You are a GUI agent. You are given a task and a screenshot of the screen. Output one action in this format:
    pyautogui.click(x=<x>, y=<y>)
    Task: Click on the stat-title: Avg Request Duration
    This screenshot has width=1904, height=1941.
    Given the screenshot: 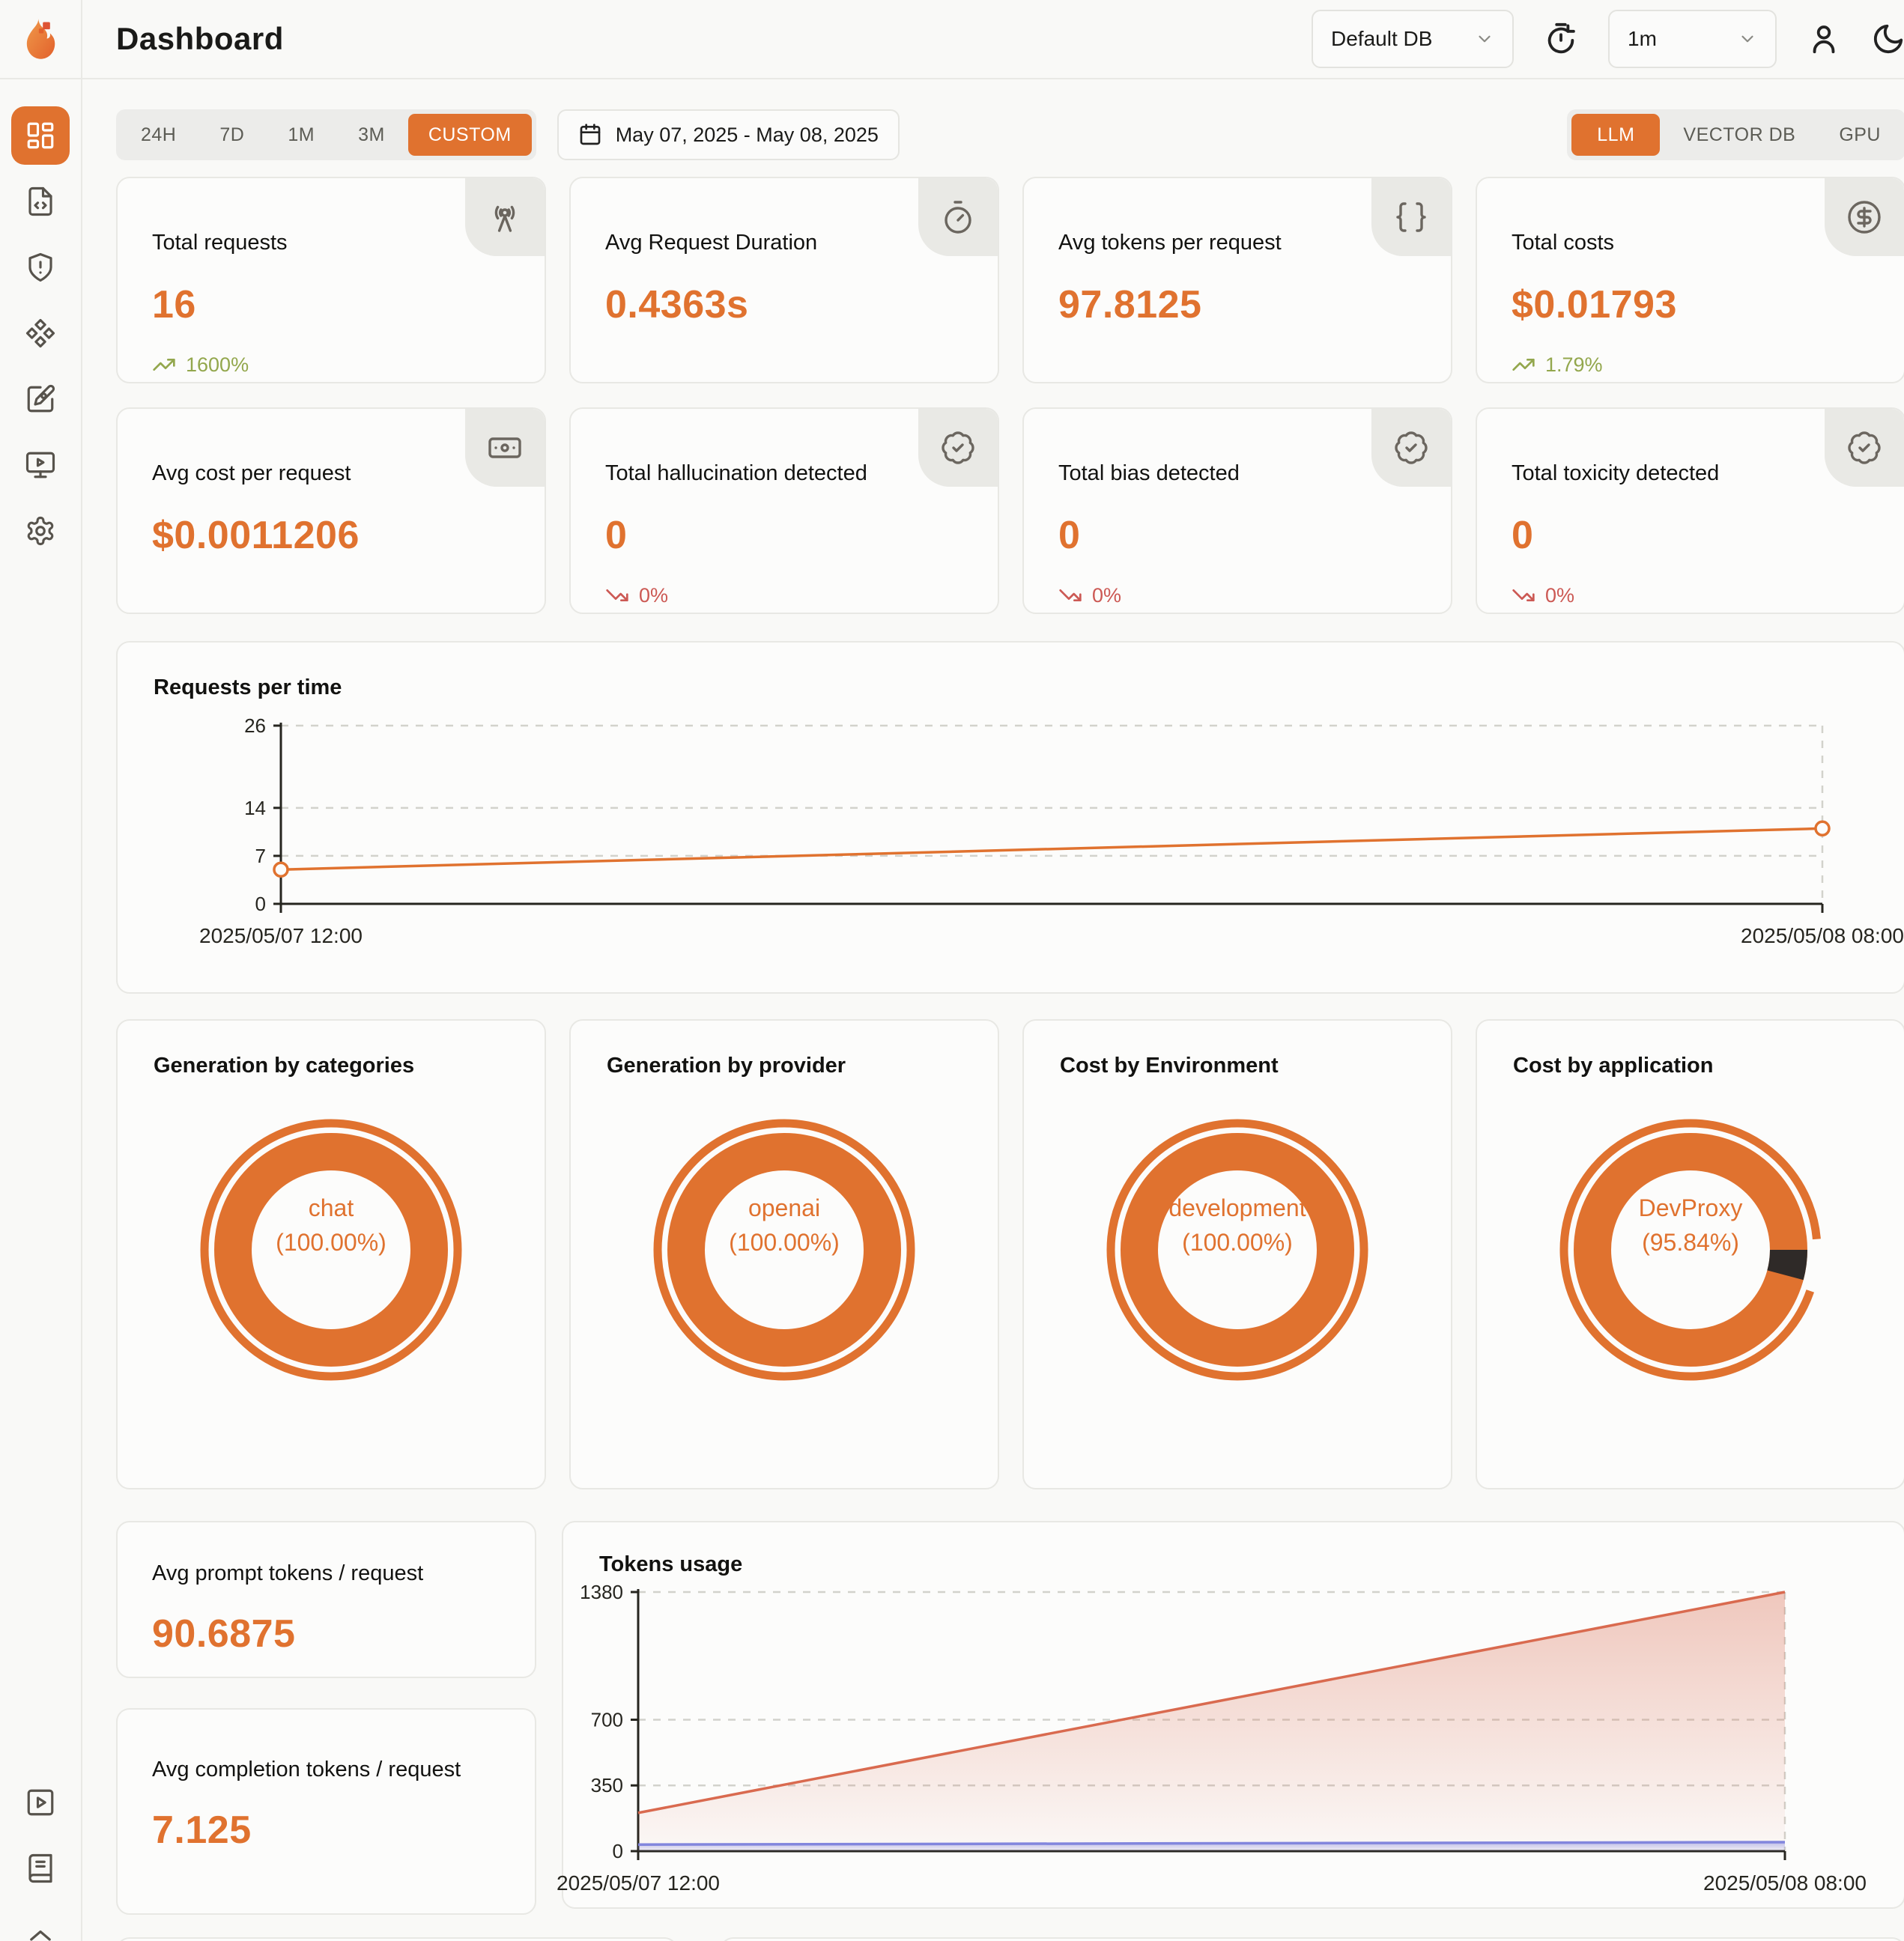 What is the action you would take?
    pyautogui.click(x=711, y=243)
    